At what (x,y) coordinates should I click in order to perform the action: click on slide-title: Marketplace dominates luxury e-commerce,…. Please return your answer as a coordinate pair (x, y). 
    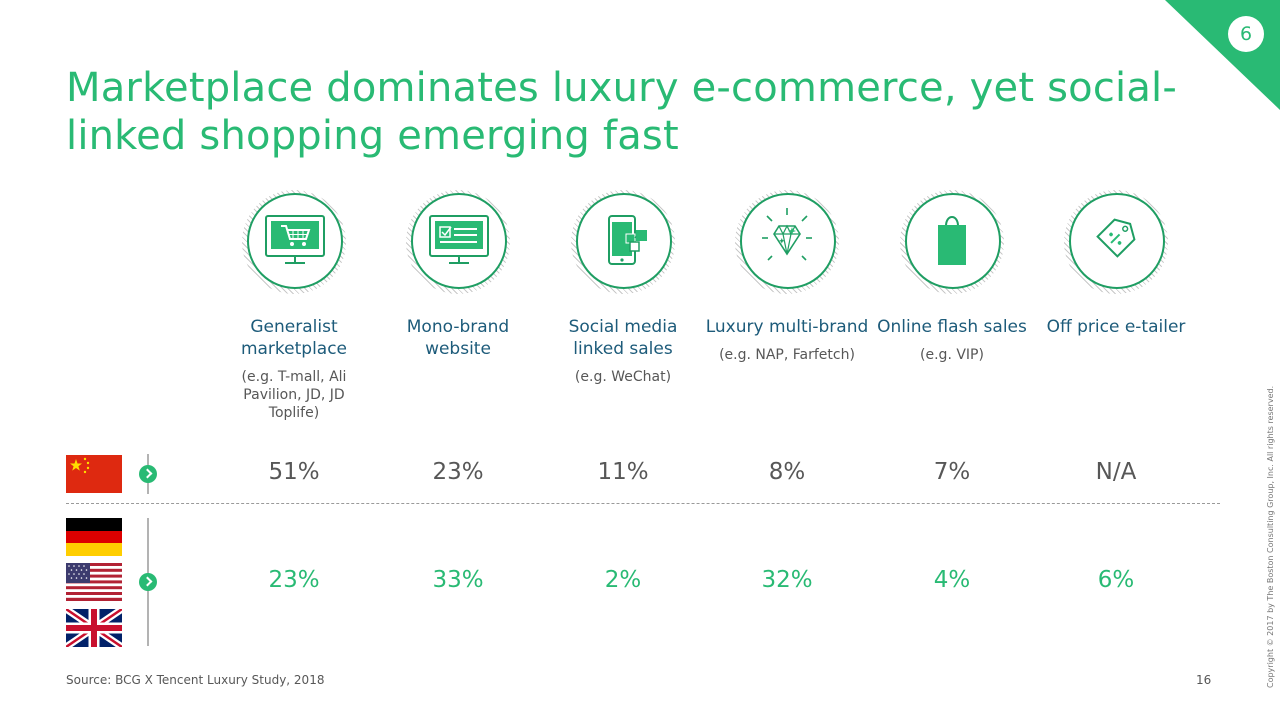
    Looking at the image, I should click on (622, 112).